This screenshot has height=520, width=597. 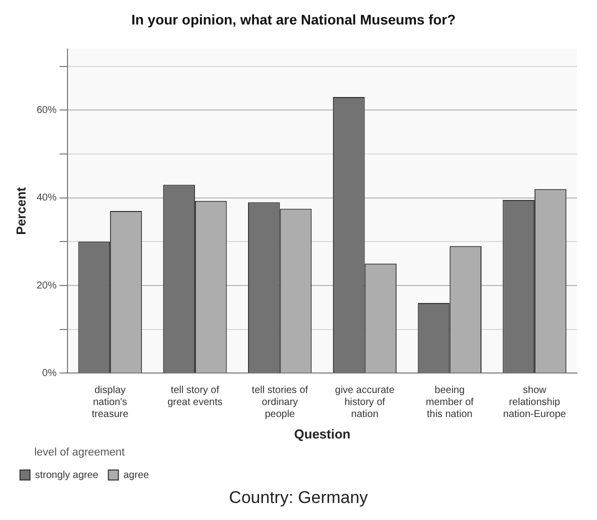 What do you see at coordinates (110, 390) in the screenshot?
I see `category-label: display` at bounding box center [110, 390].